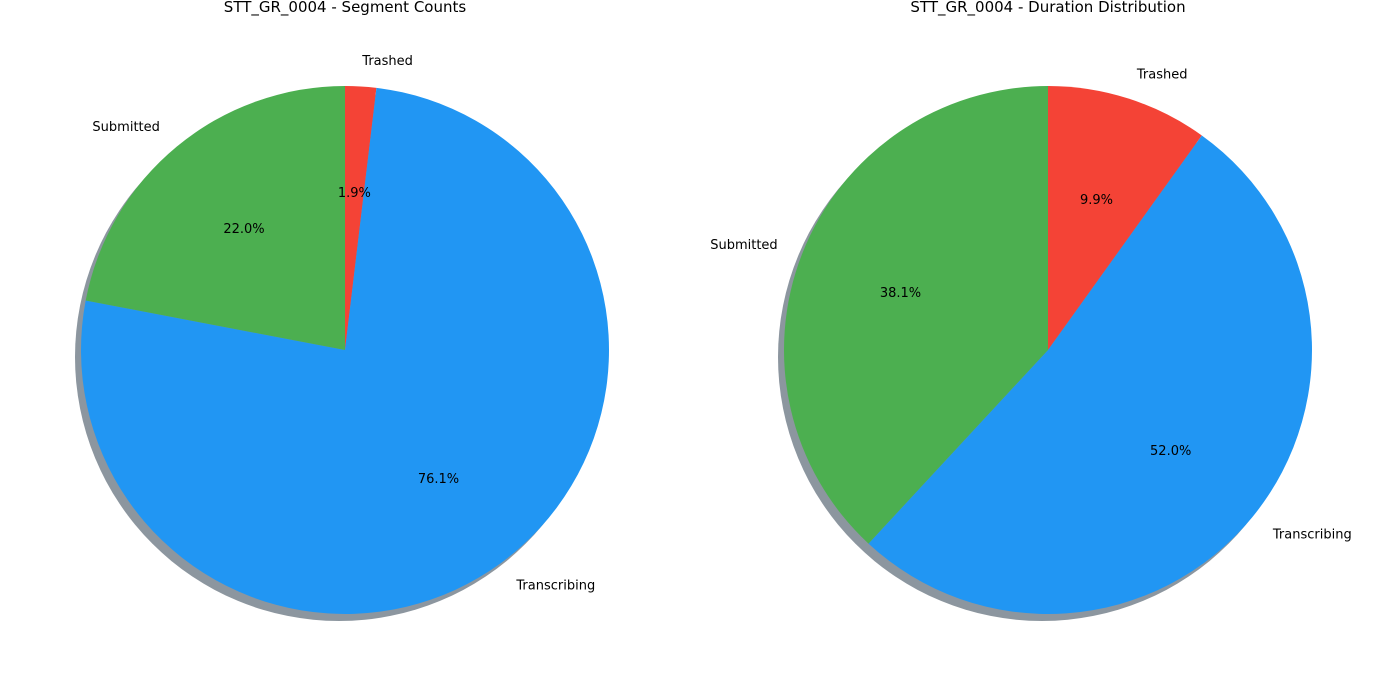  What do you see at coordinates (743, 245) in the screenshot?
I see `duration-distribution-label-submitted: Submitted` at bounding box center [743, 245].